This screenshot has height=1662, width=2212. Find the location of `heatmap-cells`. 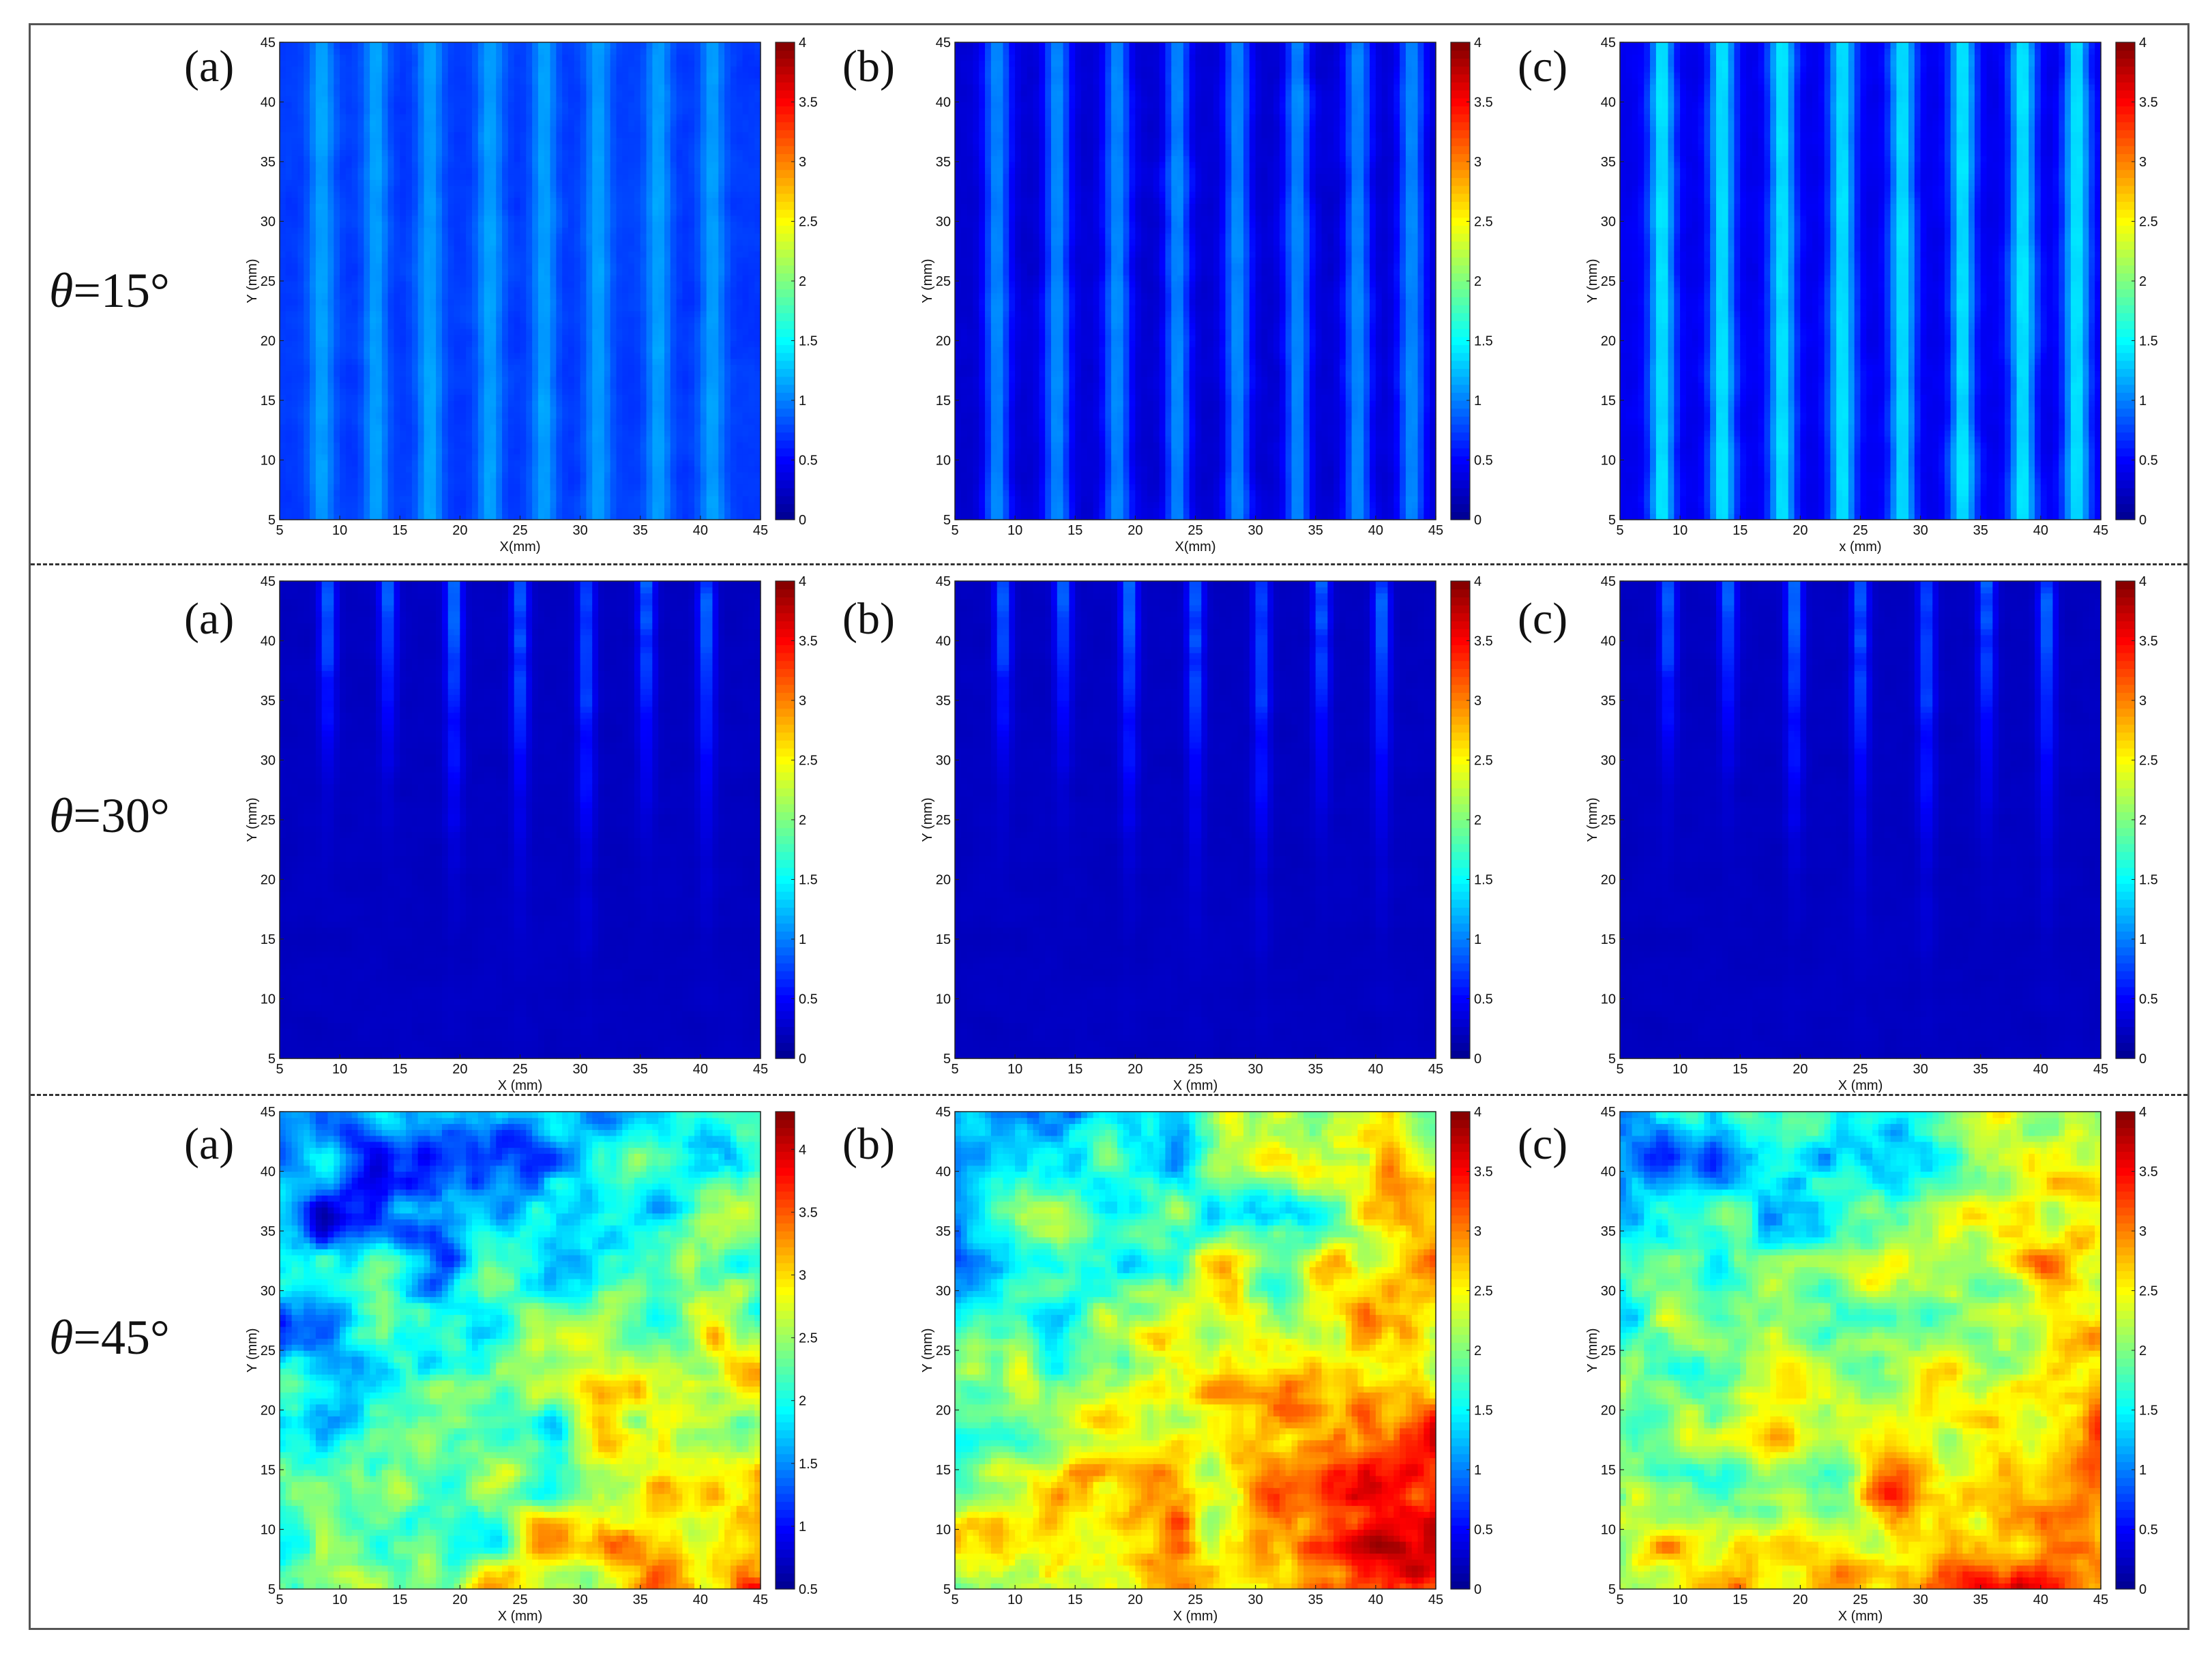

heatmap-cells is located at coordinates (1195, 820).